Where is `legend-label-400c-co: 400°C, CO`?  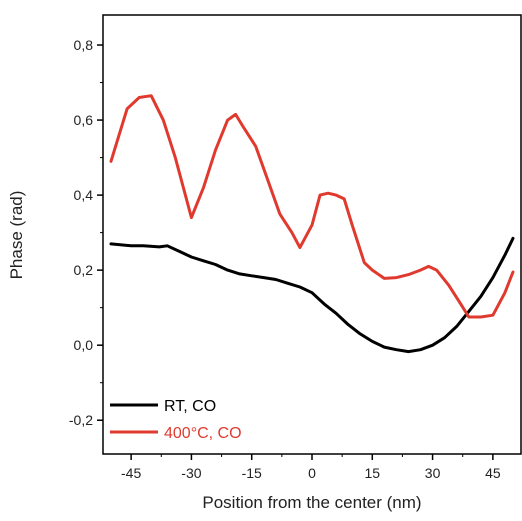 legend-label-400c-co: 400°C, CO is located at coordinates (203, 433).